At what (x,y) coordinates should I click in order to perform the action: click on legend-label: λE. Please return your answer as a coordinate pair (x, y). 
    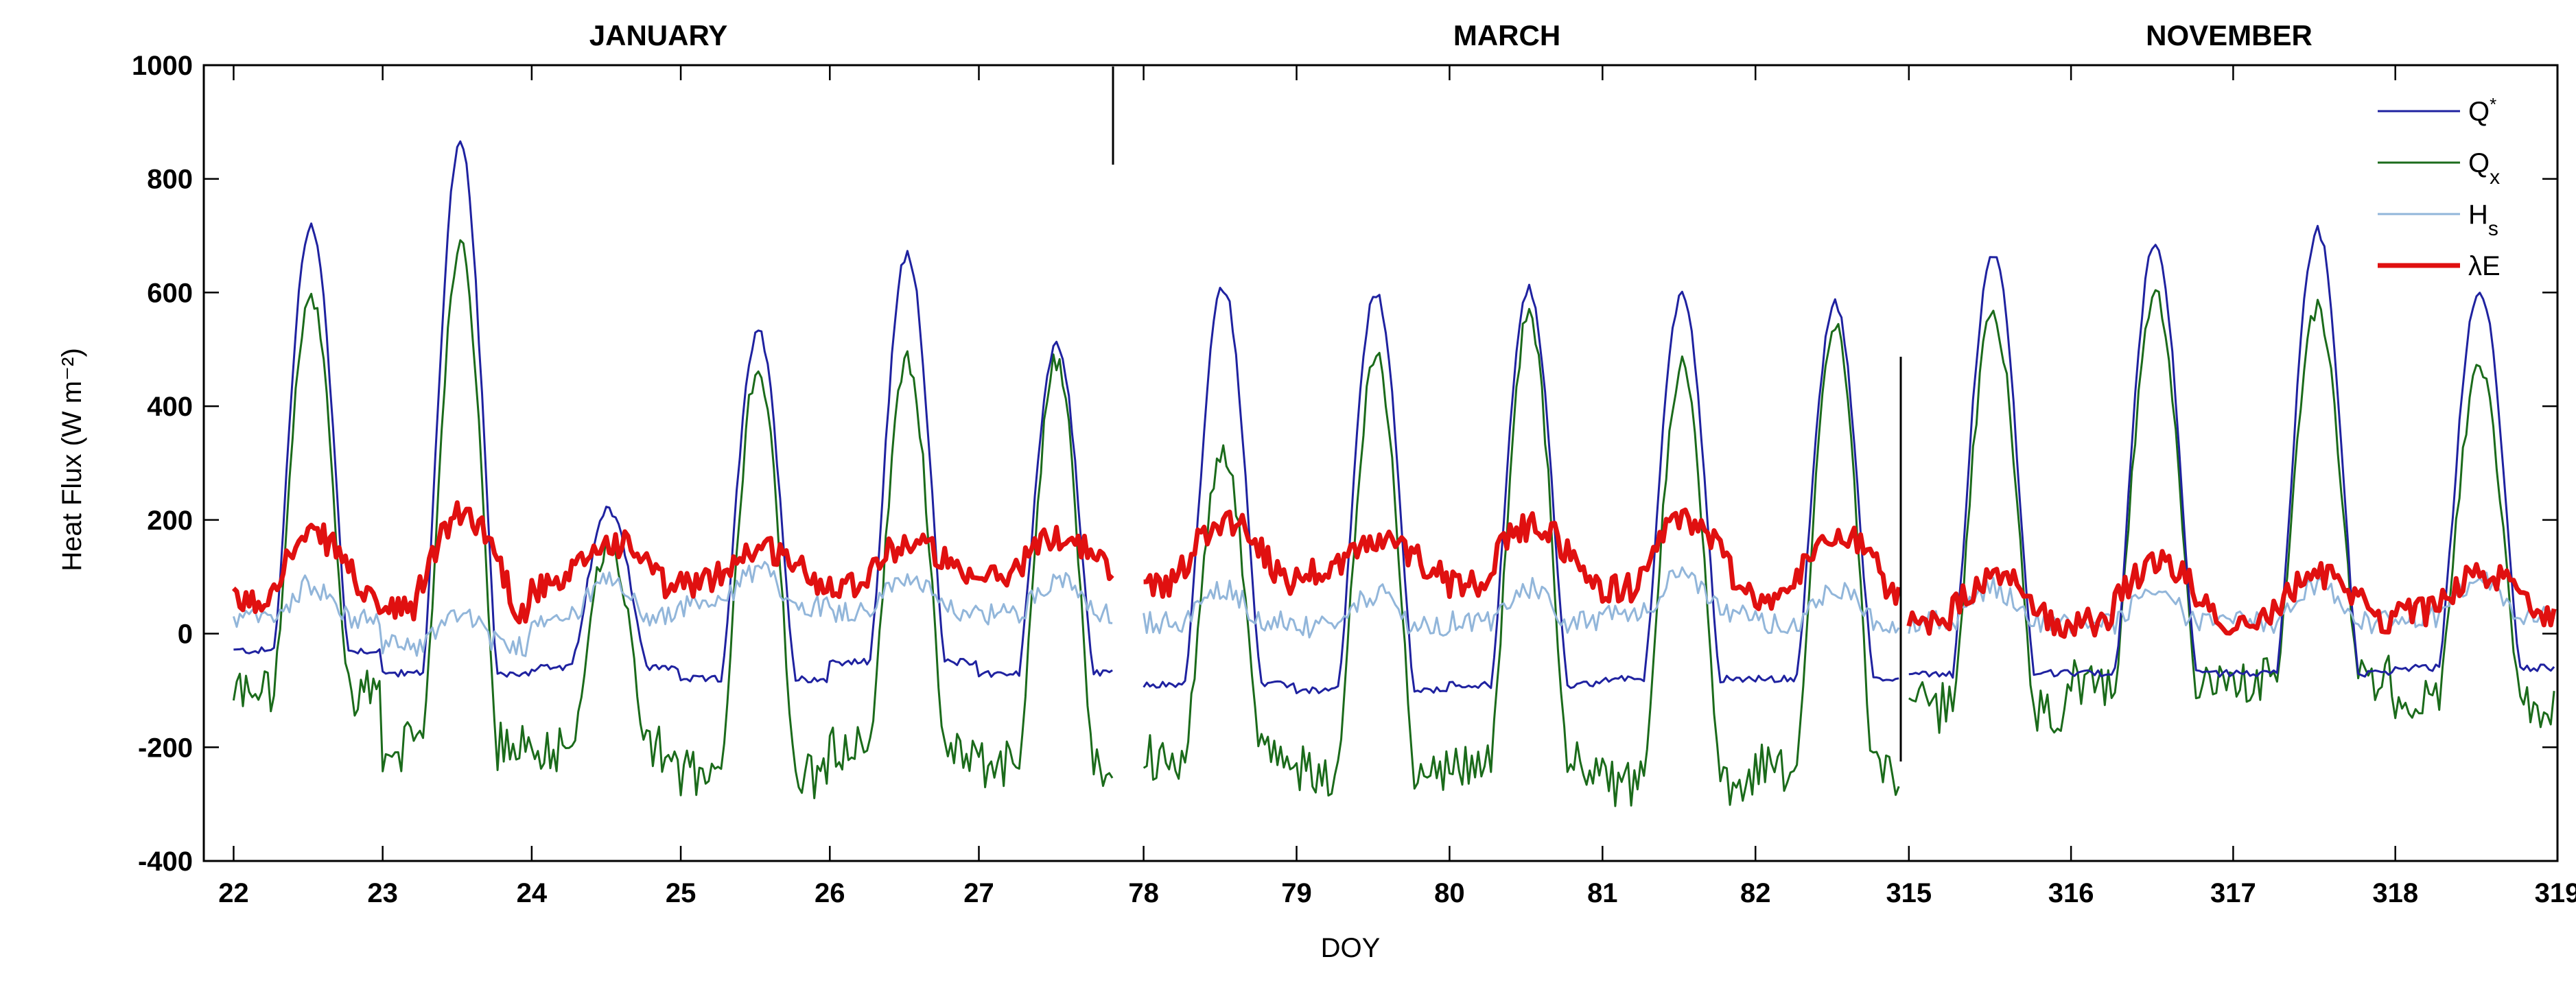
    Looking at the image, I should click on (2484, 266).